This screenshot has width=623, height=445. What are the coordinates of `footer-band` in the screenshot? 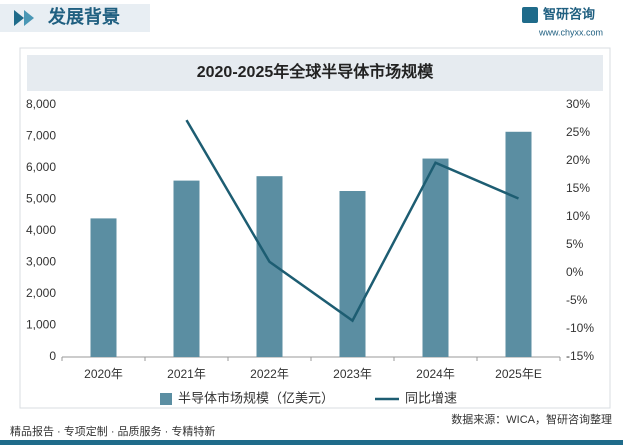 It's located at (311, 442).